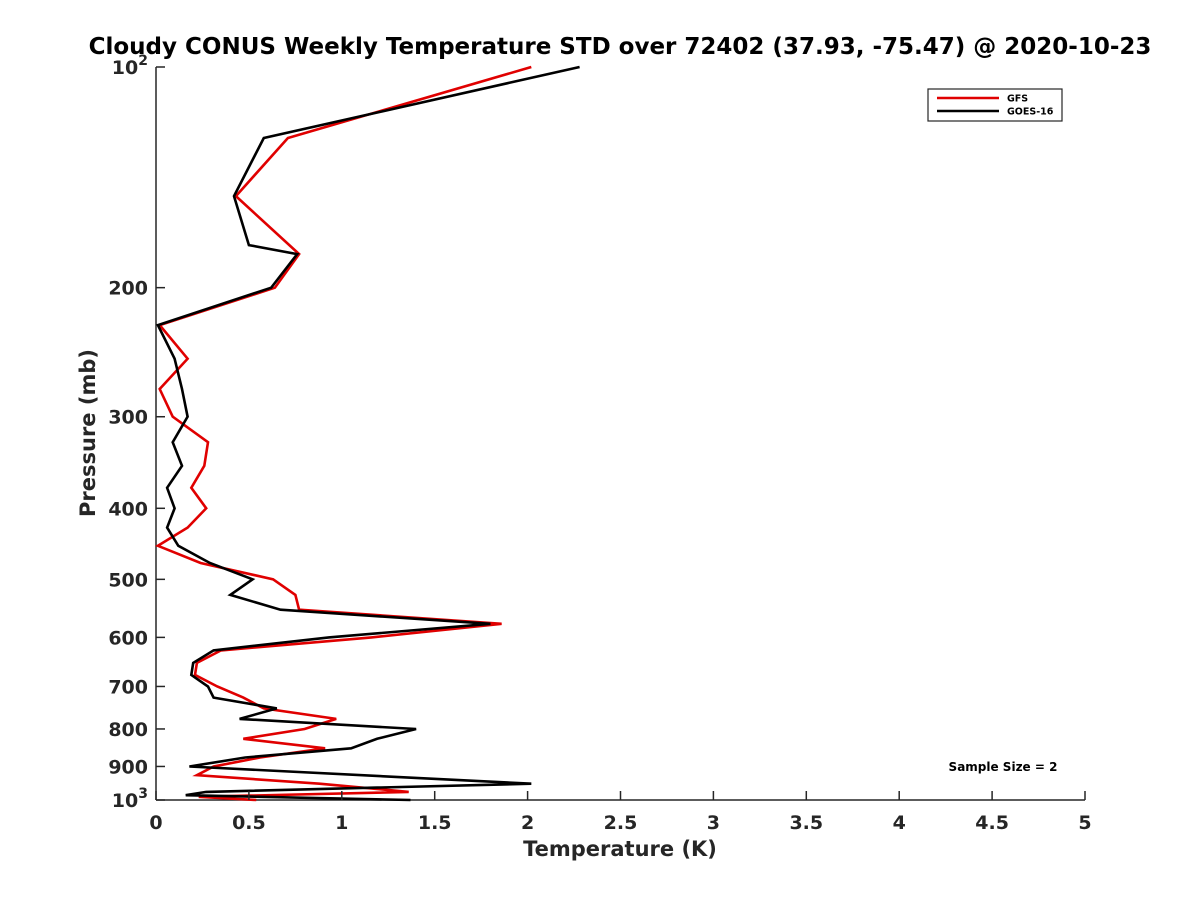 The image size is (1200, 900). Describe the element at coordinates (341, 823) in the screenshot. I see `x-tick-label: 1` at that location.